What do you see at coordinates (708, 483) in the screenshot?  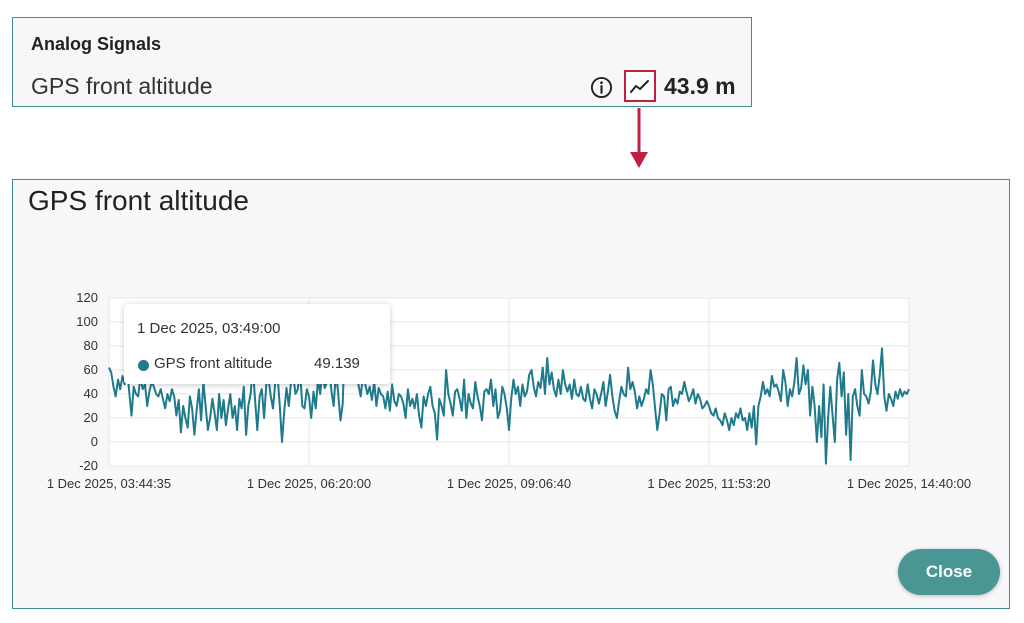 I see `x-tick-label: 1 Dec 2025, 11:53:20` at bounding box center [708, 483].